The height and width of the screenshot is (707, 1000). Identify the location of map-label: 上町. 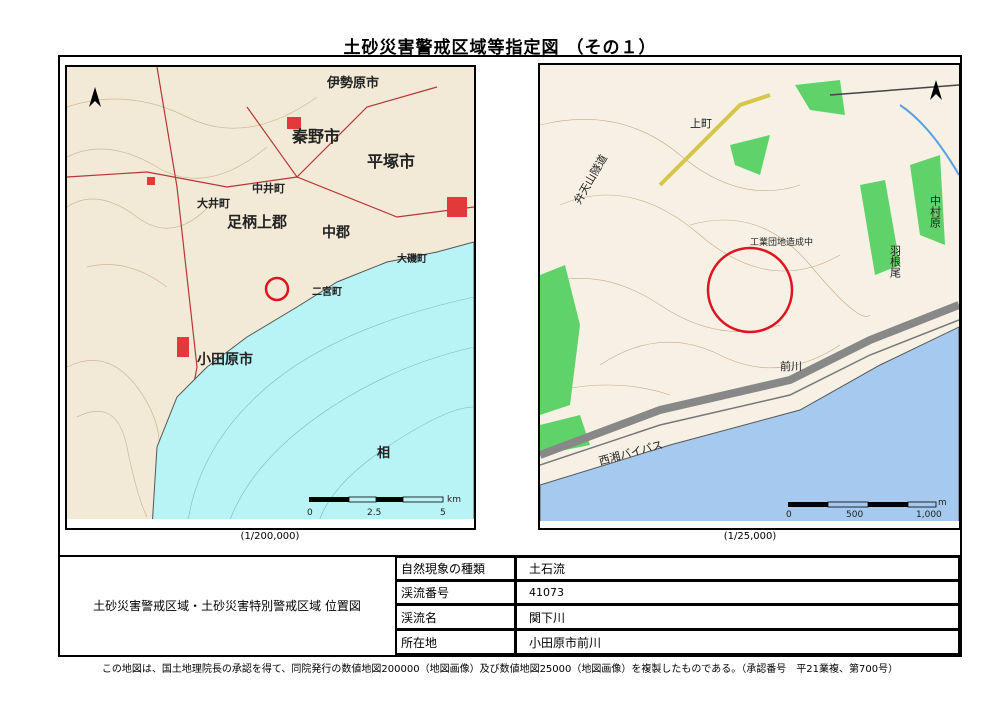
(701, 123).